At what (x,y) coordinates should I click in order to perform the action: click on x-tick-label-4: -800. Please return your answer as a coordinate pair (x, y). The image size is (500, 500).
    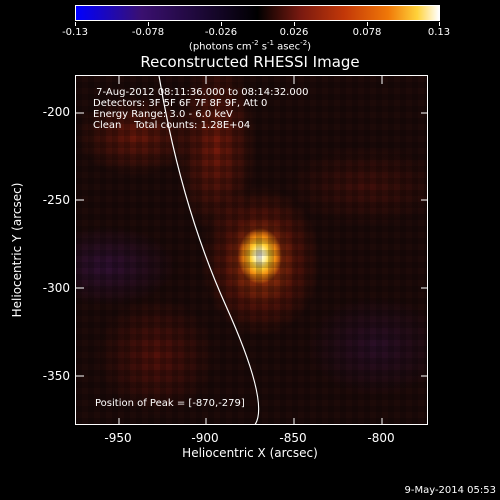
    Looking at the image, I should click on (381, 438).